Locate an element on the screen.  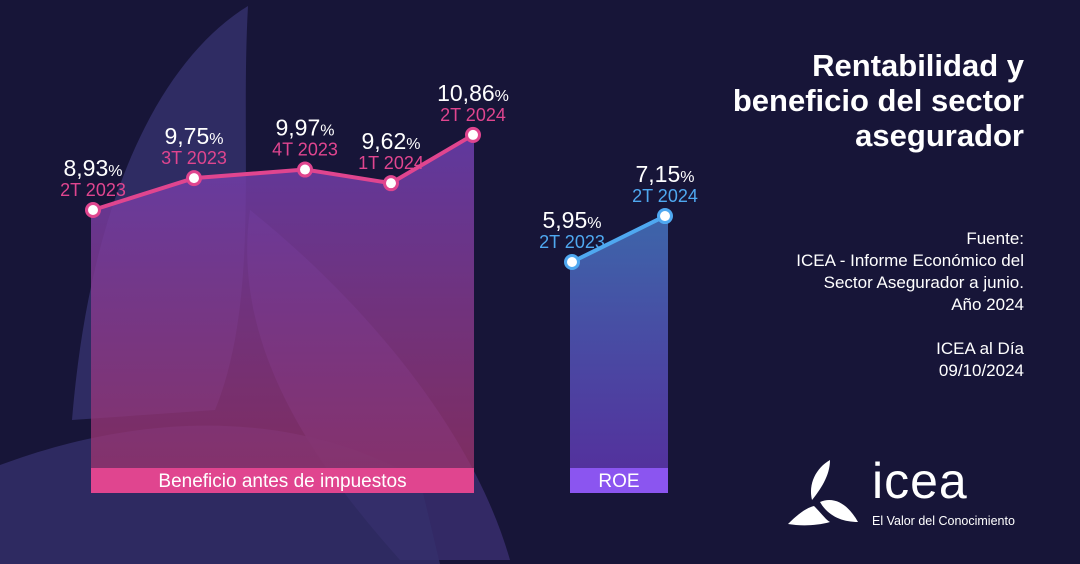
title-line: beneficio del sector is located at coordinates (878, 100).